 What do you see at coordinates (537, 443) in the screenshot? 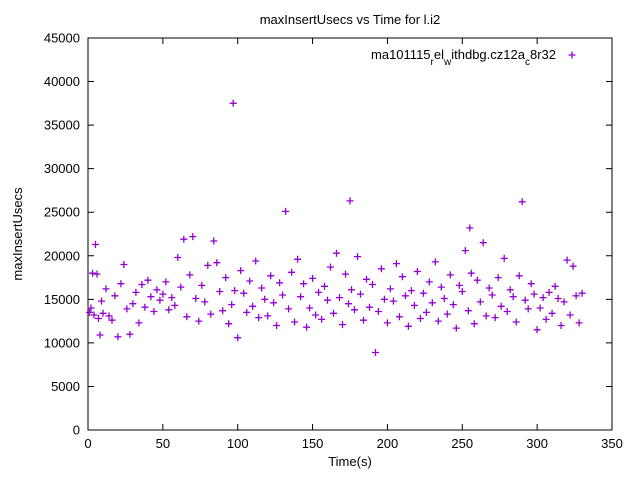
I see `x-tick-label: 300` at bounding box center [537, 443].